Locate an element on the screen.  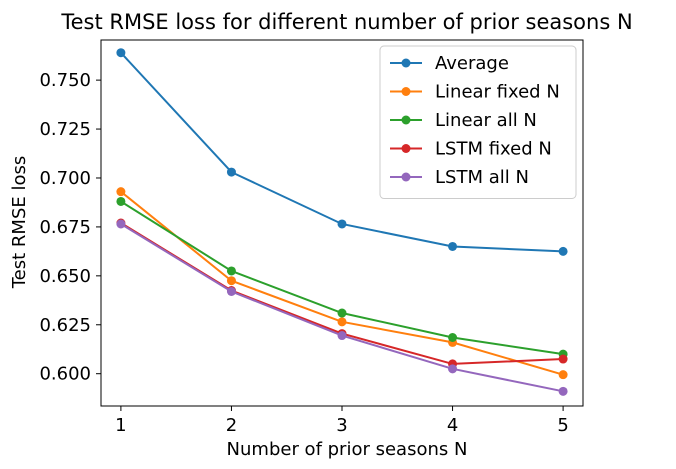
y-tick-label-4: 0.700 is located at coordinates (65, 178).